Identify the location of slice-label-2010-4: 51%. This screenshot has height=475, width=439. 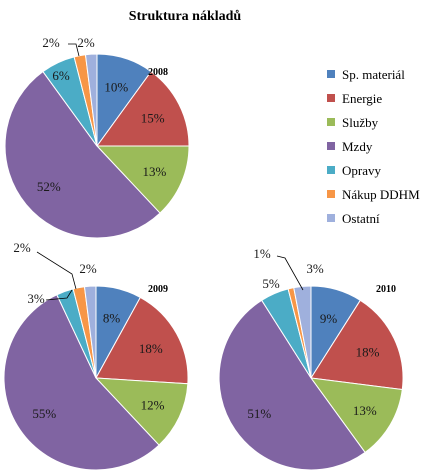
(259, 413).